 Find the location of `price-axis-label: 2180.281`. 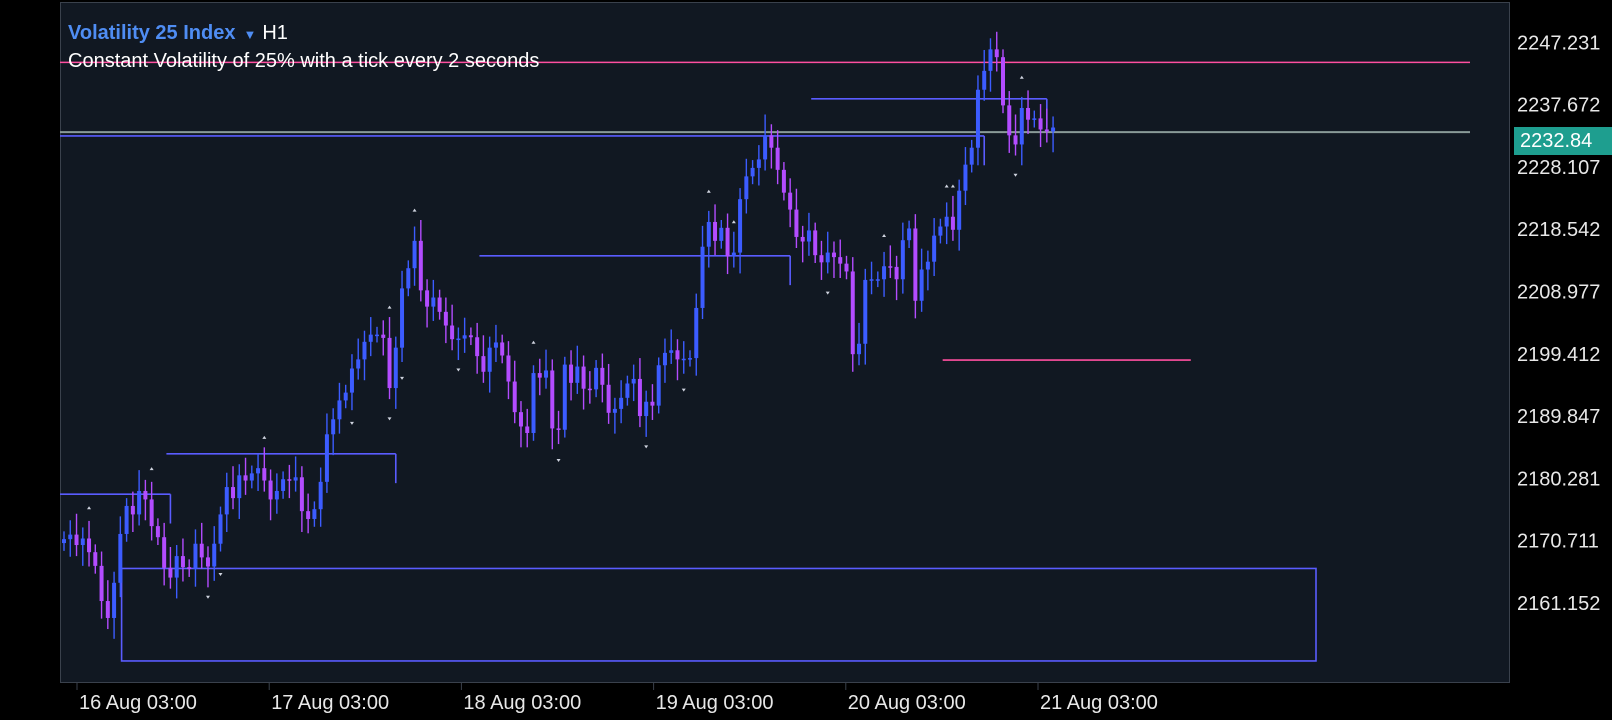

price-axis-label: 2180.281 is located at coordinates (1558, 479).